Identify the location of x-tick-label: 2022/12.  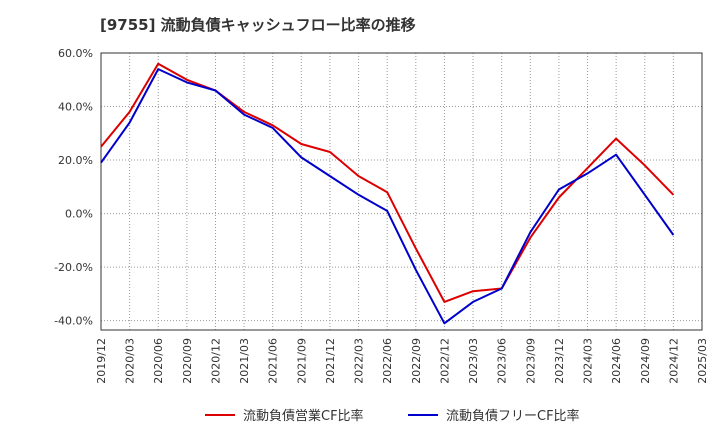
(444, 361).